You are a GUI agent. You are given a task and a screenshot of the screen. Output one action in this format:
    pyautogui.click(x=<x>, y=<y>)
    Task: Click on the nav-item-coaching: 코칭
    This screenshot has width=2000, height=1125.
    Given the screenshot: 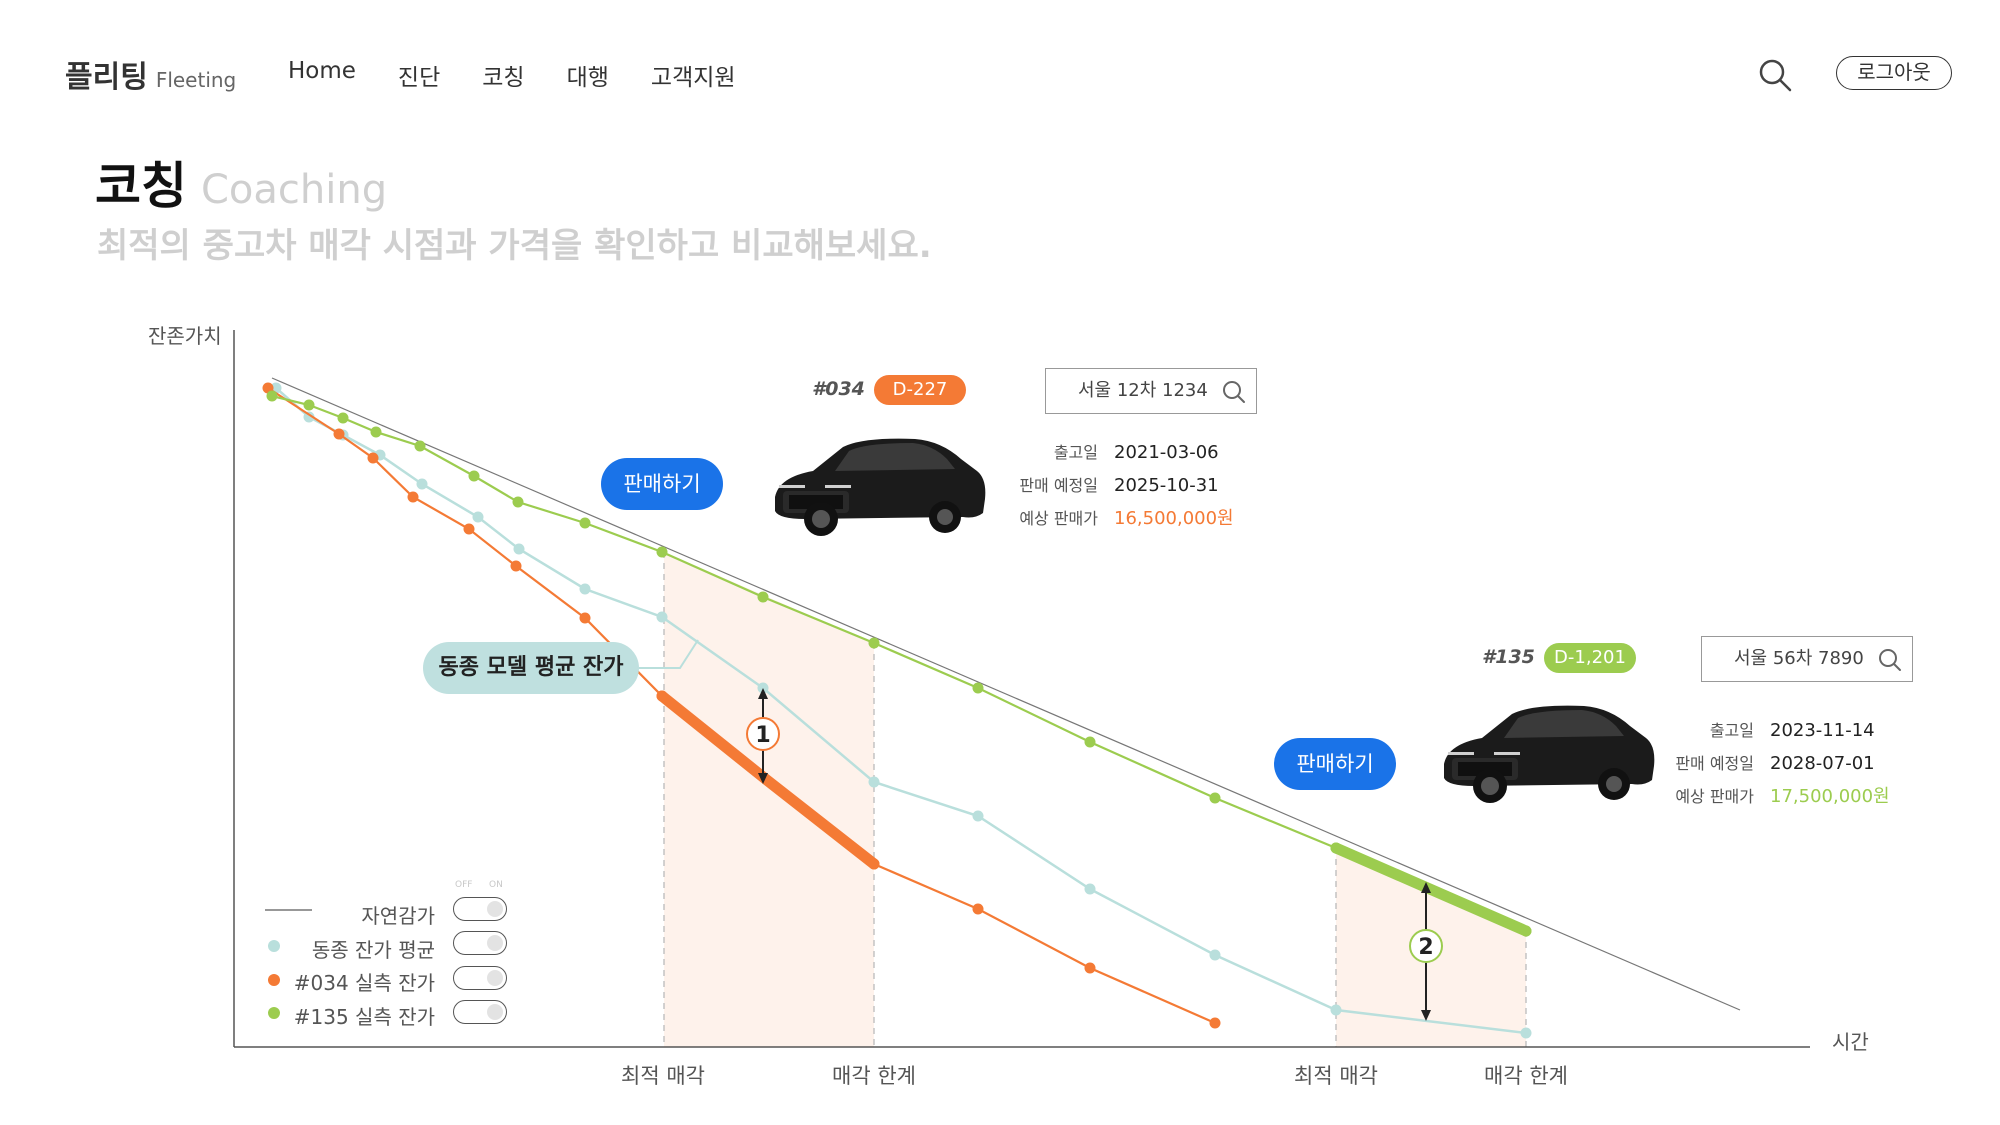 What is the action you would take?
    pyautogui.click(x=503, y=78)
    